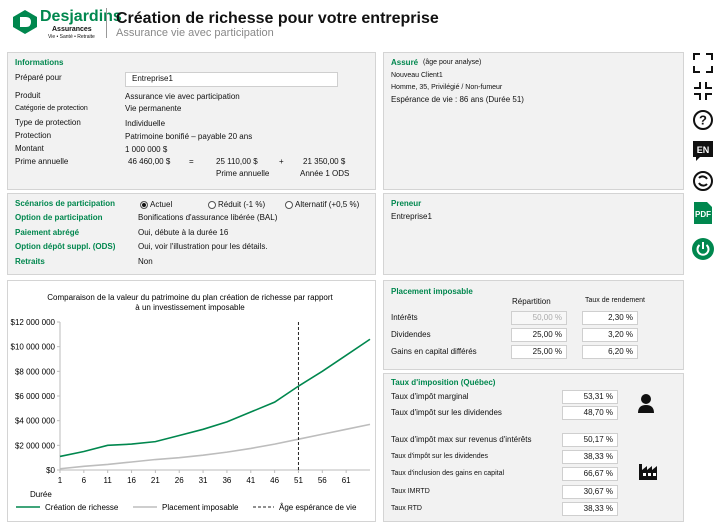 This screenshot has height=527, width=720. I want to click on preneur-panel, so click(533, 234).